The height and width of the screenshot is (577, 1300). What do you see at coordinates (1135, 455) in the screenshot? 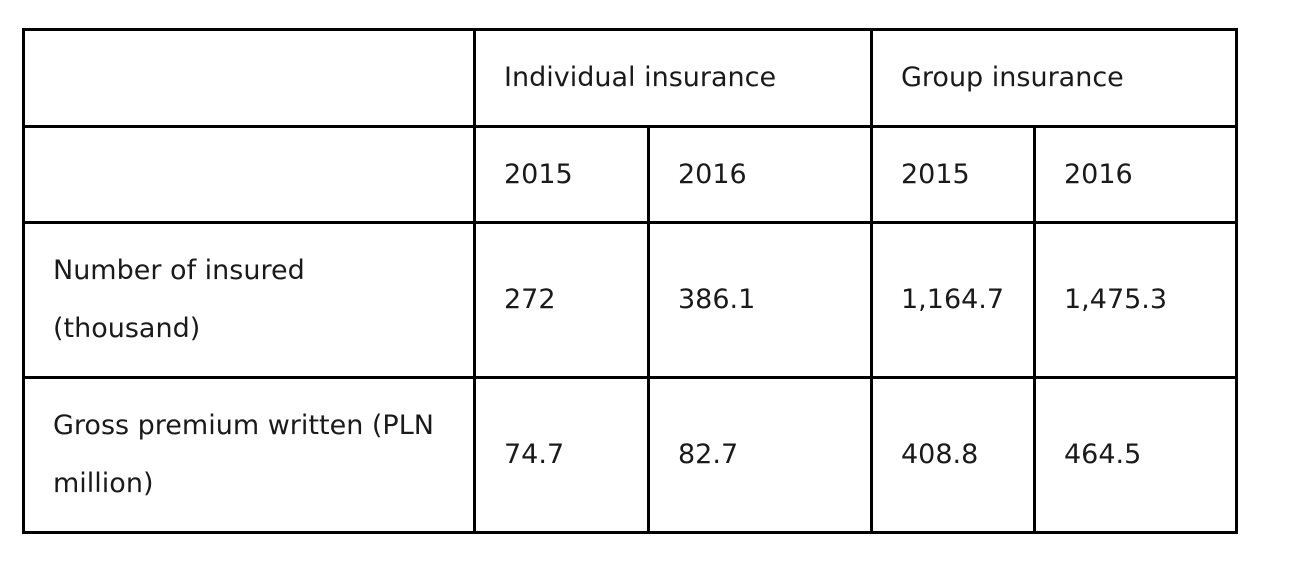
I see `table-cell: 464.5` at bounding box center [1135, 455].